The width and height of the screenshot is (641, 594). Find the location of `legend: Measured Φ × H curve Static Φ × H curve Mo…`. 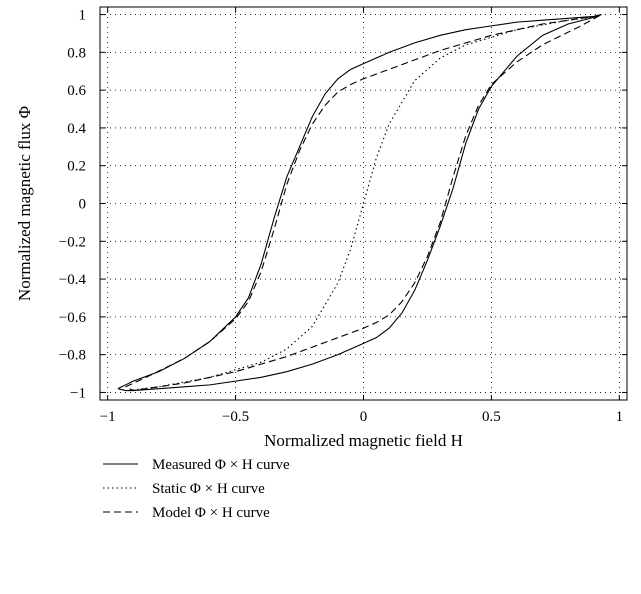

legend: Measured Φ × H curve Static Φ × H curve Mo… is located at coordinates (196, 489).